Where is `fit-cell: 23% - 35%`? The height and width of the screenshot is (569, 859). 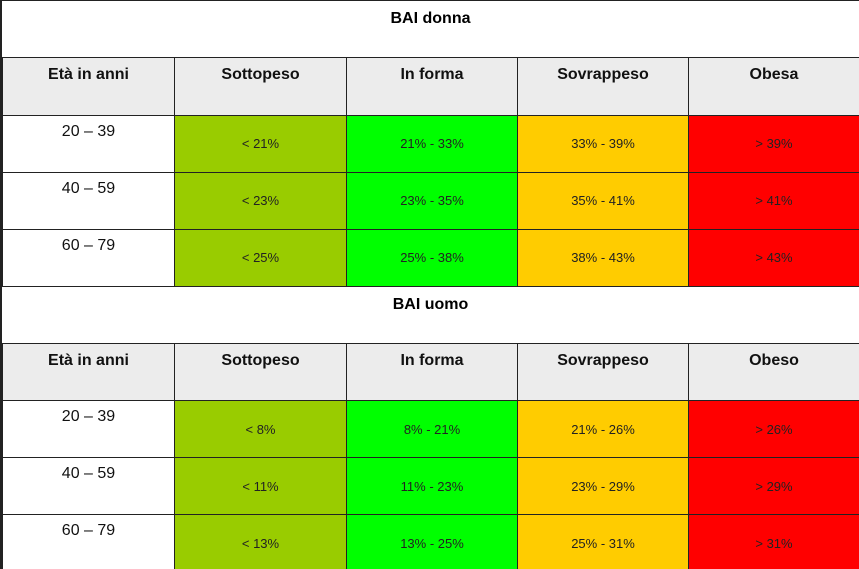
fit-cell: 23% - 35% is located at coordinates (432, 200).